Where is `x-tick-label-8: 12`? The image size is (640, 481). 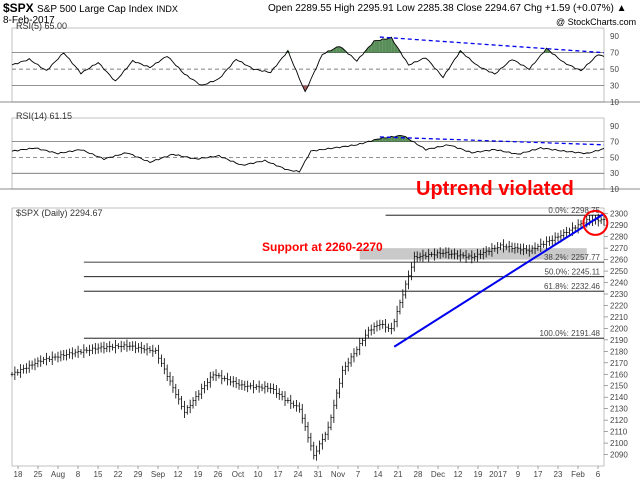 x-tick-label-8: 12 is located at coordinates (178, 474).